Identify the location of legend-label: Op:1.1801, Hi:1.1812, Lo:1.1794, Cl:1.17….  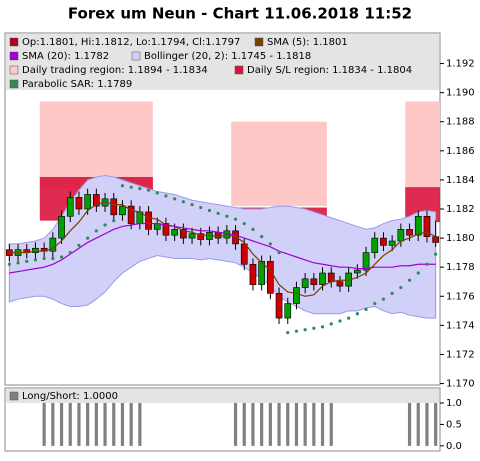
(131, 42).